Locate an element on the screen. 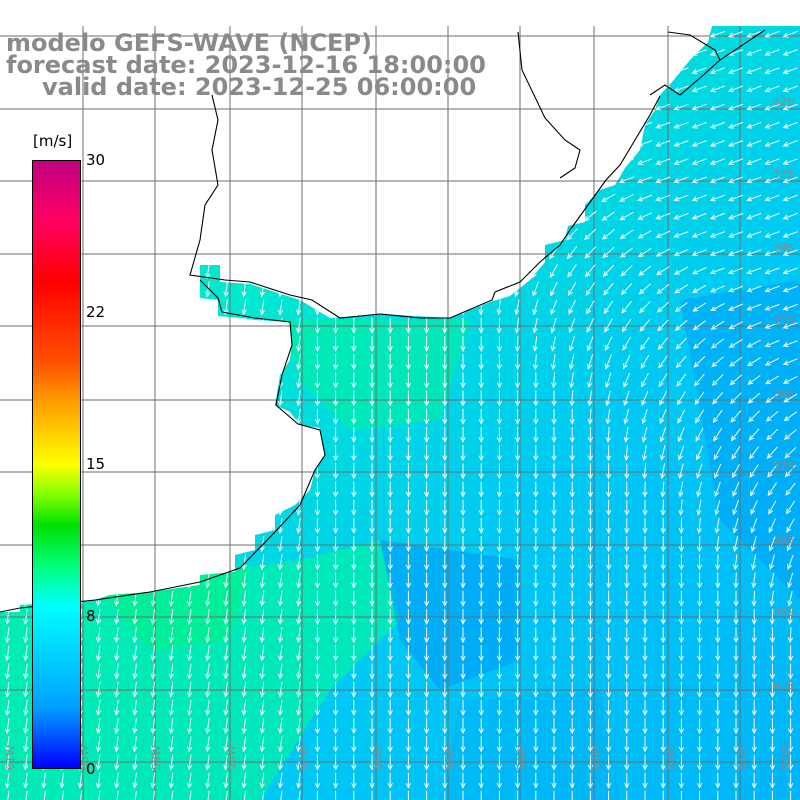 The width and height of the screenshot is (800, 800). latitude-label: 36S is located at coordinates (783, 393).